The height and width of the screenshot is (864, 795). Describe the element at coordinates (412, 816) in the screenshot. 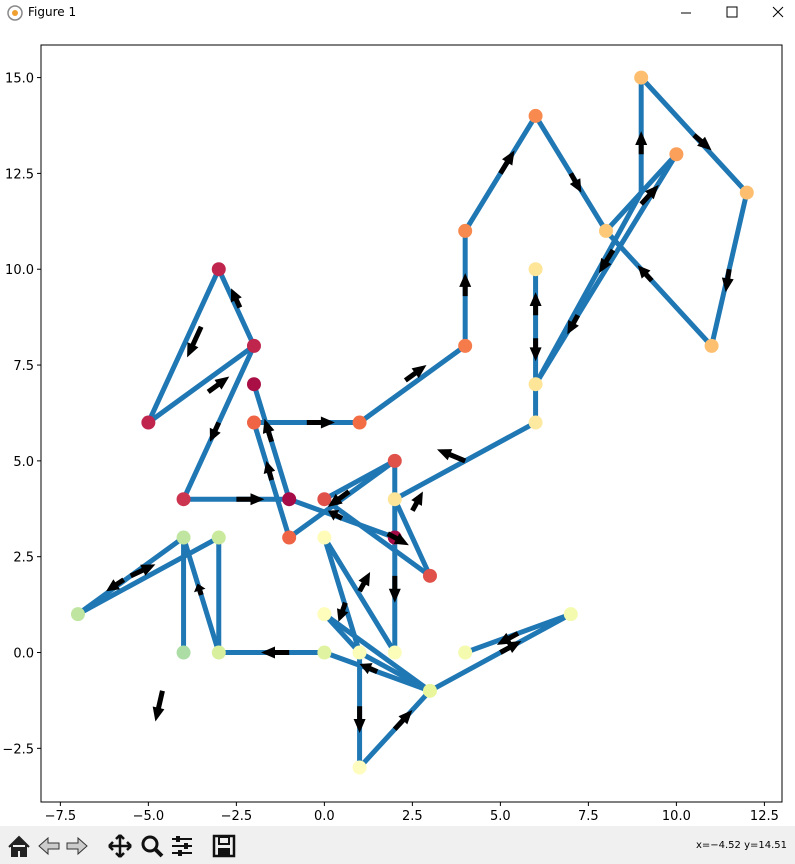

I see `x-tick-label: 2.5` at that location.